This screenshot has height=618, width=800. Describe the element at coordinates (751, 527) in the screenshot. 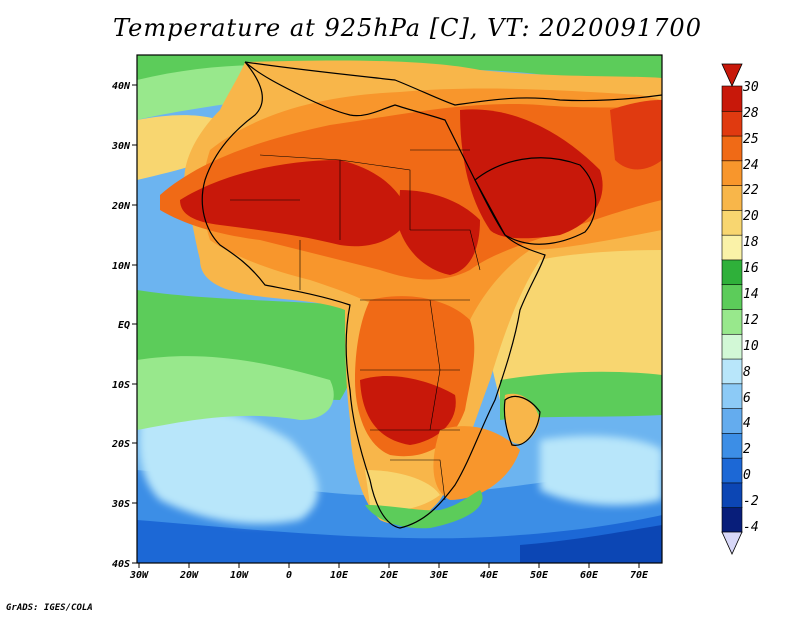

I see `colorbar-label: -4` at that location.